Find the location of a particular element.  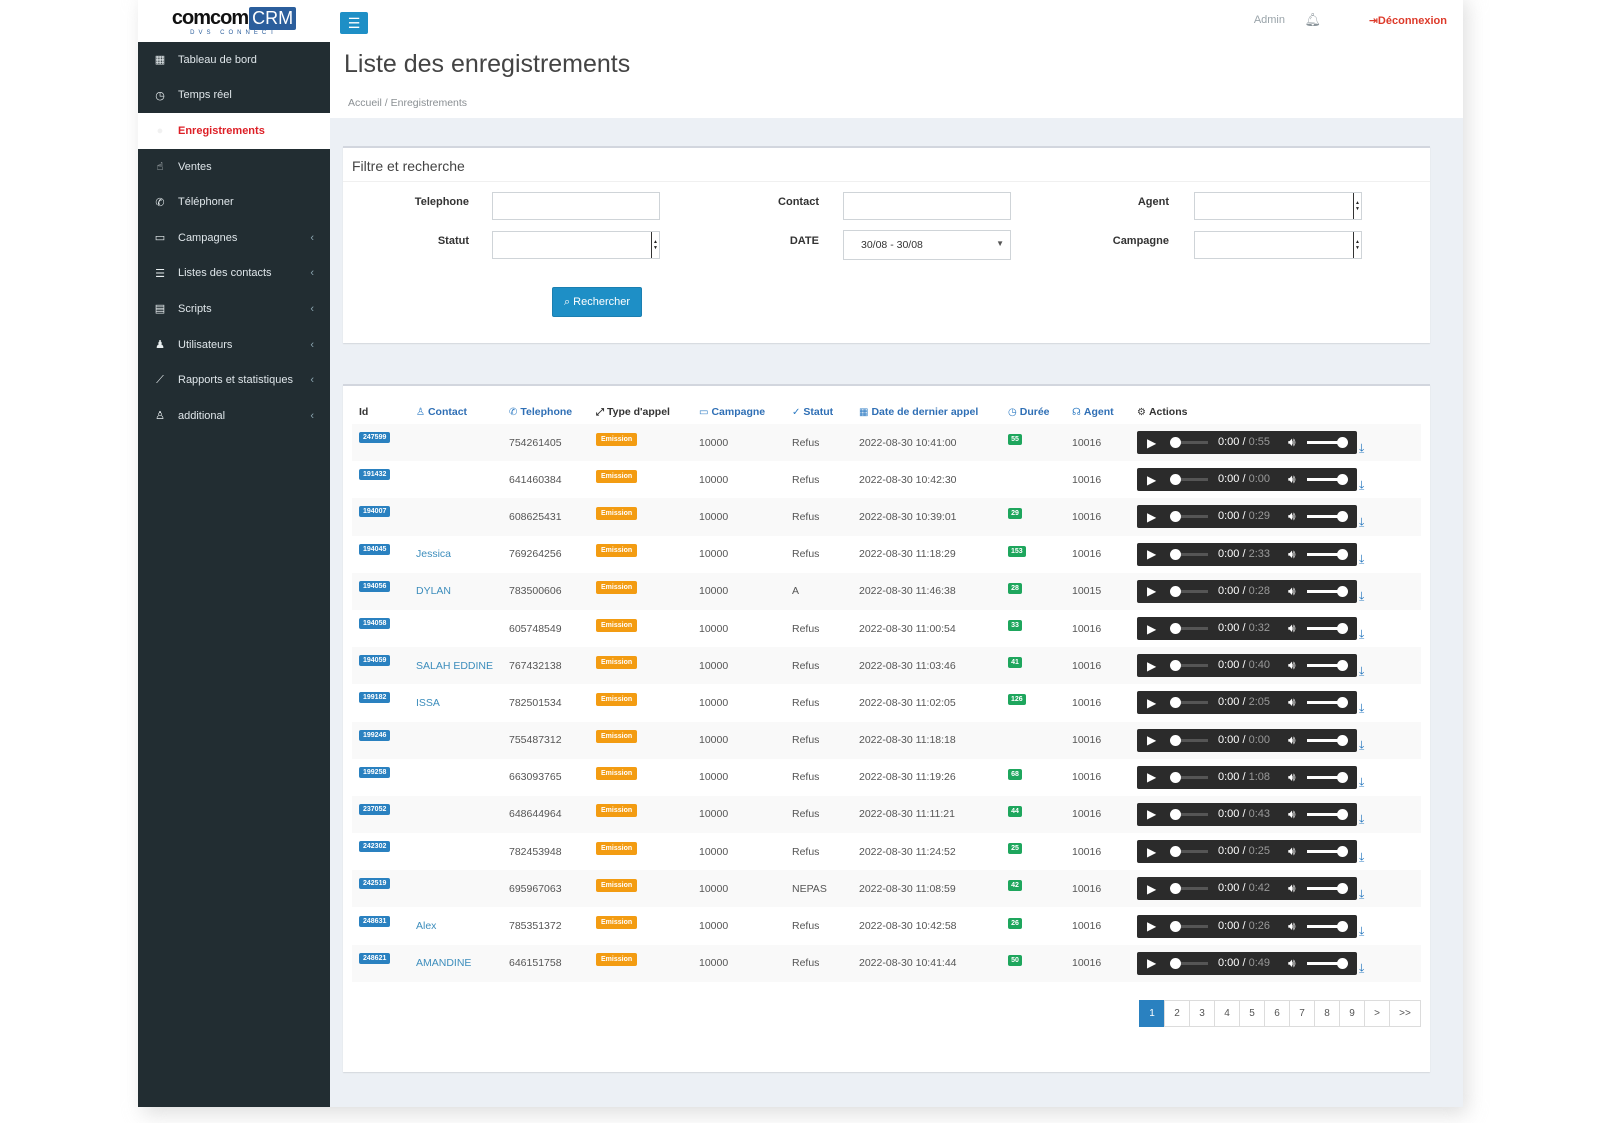

audio-player: ▶ 0:00 / 0:29 🔊︎ is located at coordinates (1247, 517).